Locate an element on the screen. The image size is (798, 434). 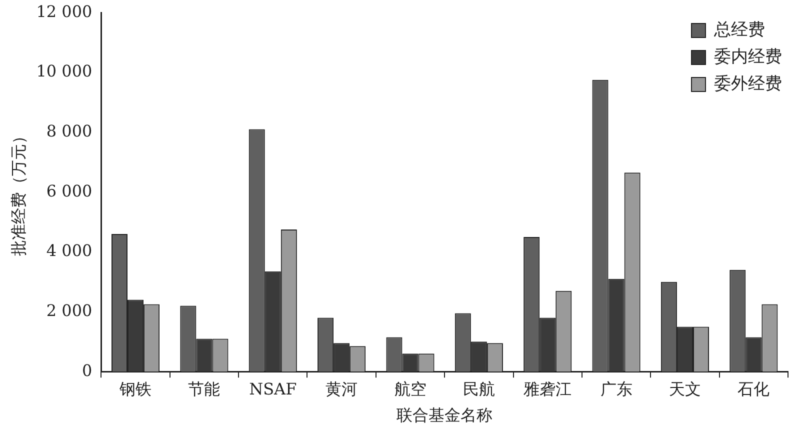
x-tick-label: 天文 is located at coordinates (684, 388).